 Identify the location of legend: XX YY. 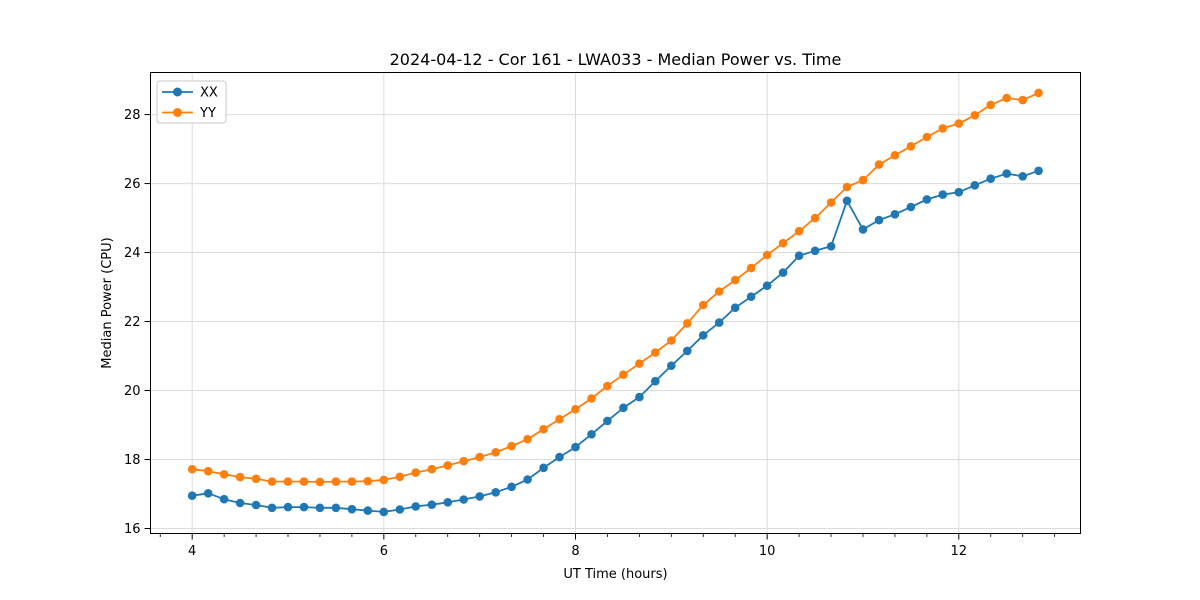
(191, 102).